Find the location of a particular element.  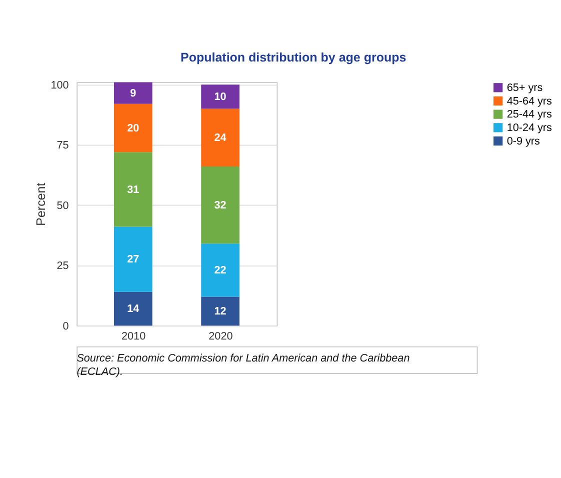

data-label: 20 is located at coordinates (133, 128).